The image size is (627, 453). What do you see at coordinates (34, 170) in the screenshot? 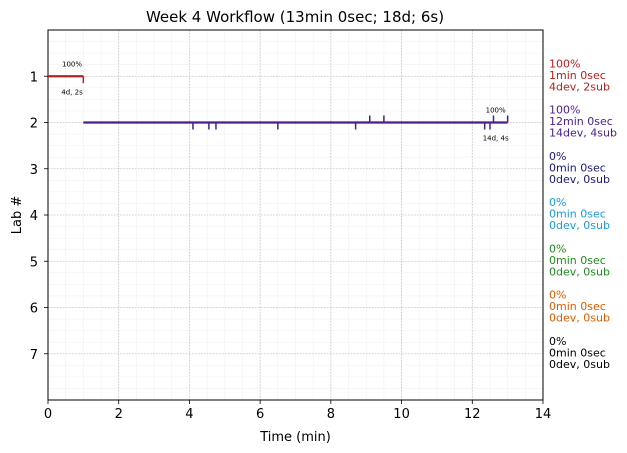
I see `y-tick-label: 3` at bounding box center [34, 170].